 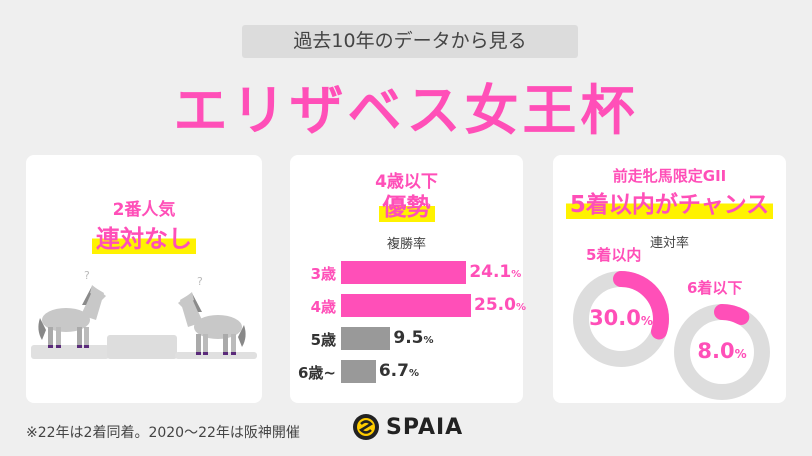 What do you see at coordinates (406, 204) in the screenshot?
I see `card2-line2: 優勢` at bounding box center [406, 204].